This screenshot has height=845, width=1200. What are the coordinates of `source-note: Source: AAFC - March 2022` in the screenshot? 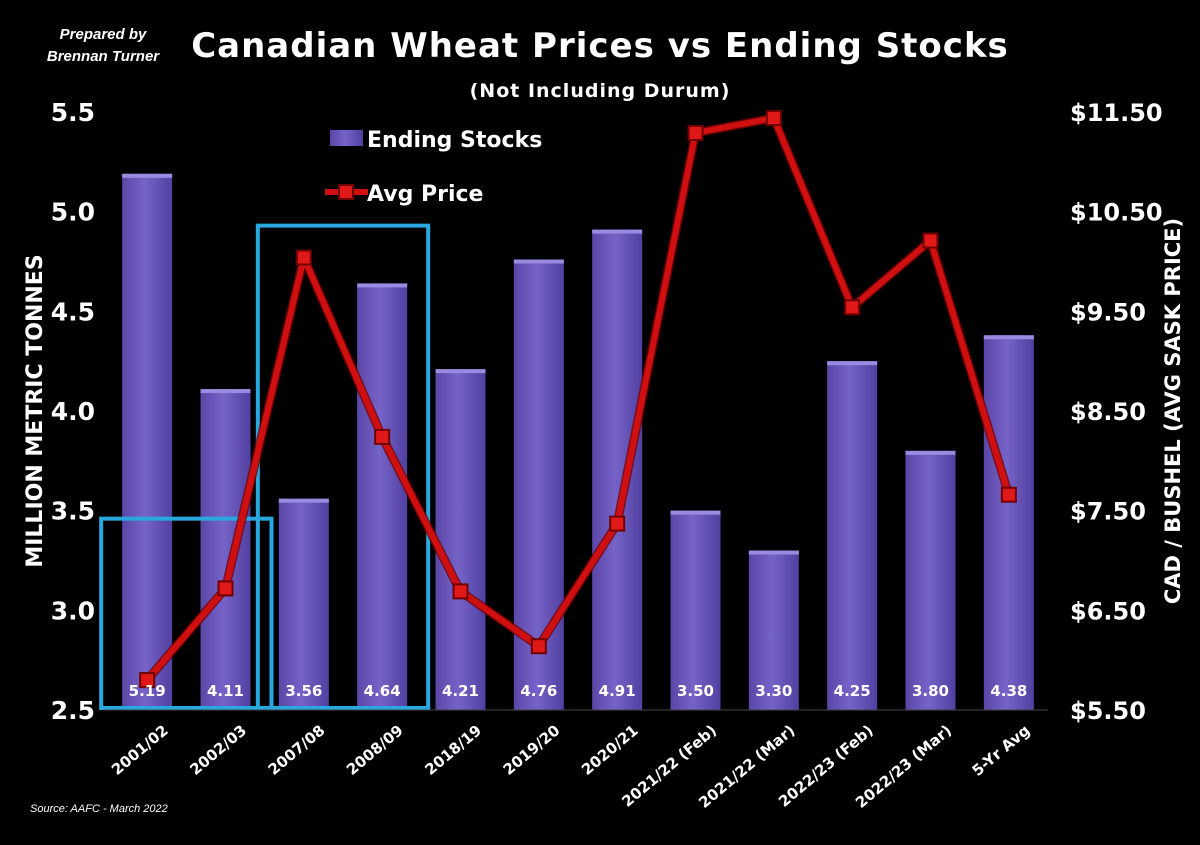 It's located at (99, 809).